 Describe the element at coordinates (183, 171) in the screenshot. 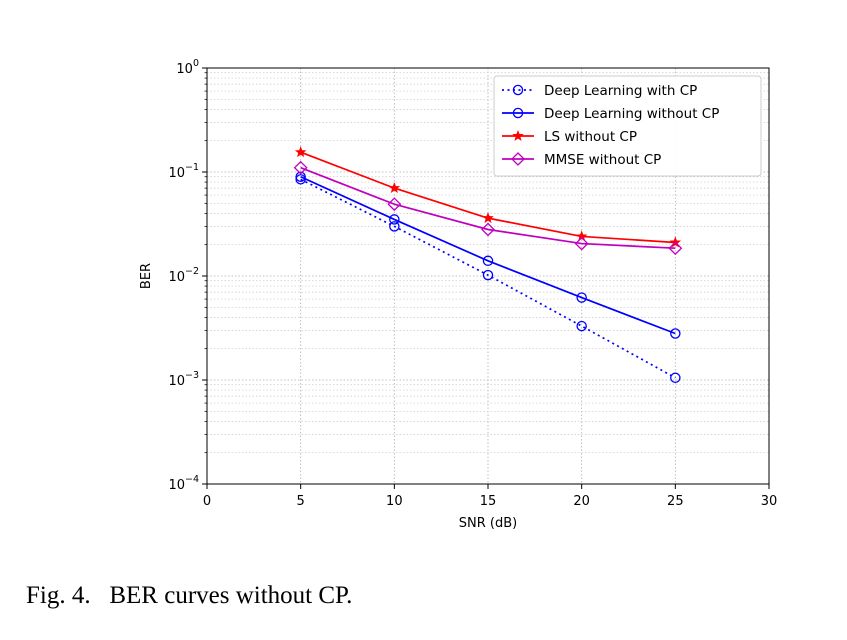

I see `y-tick-label: 10⁻¹` at that location.